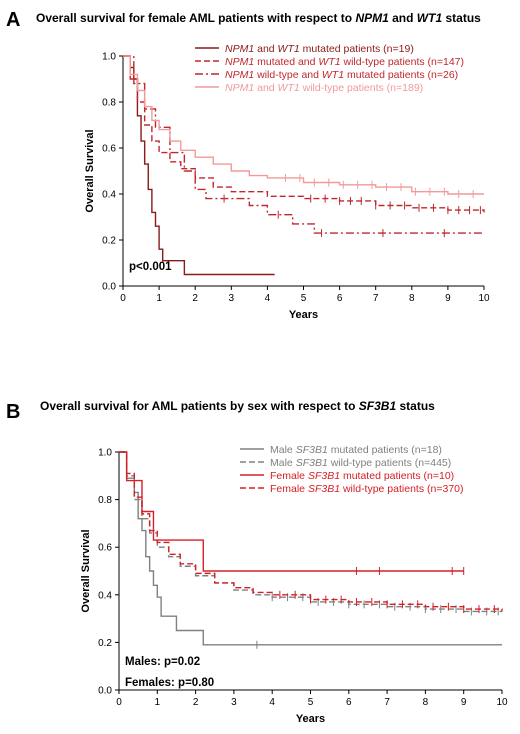 The height and width of the screenshot is (734, 520). I want to click on legend-label: NPM1 and WT1 wild-type patients (n=189), so click(324, 88).